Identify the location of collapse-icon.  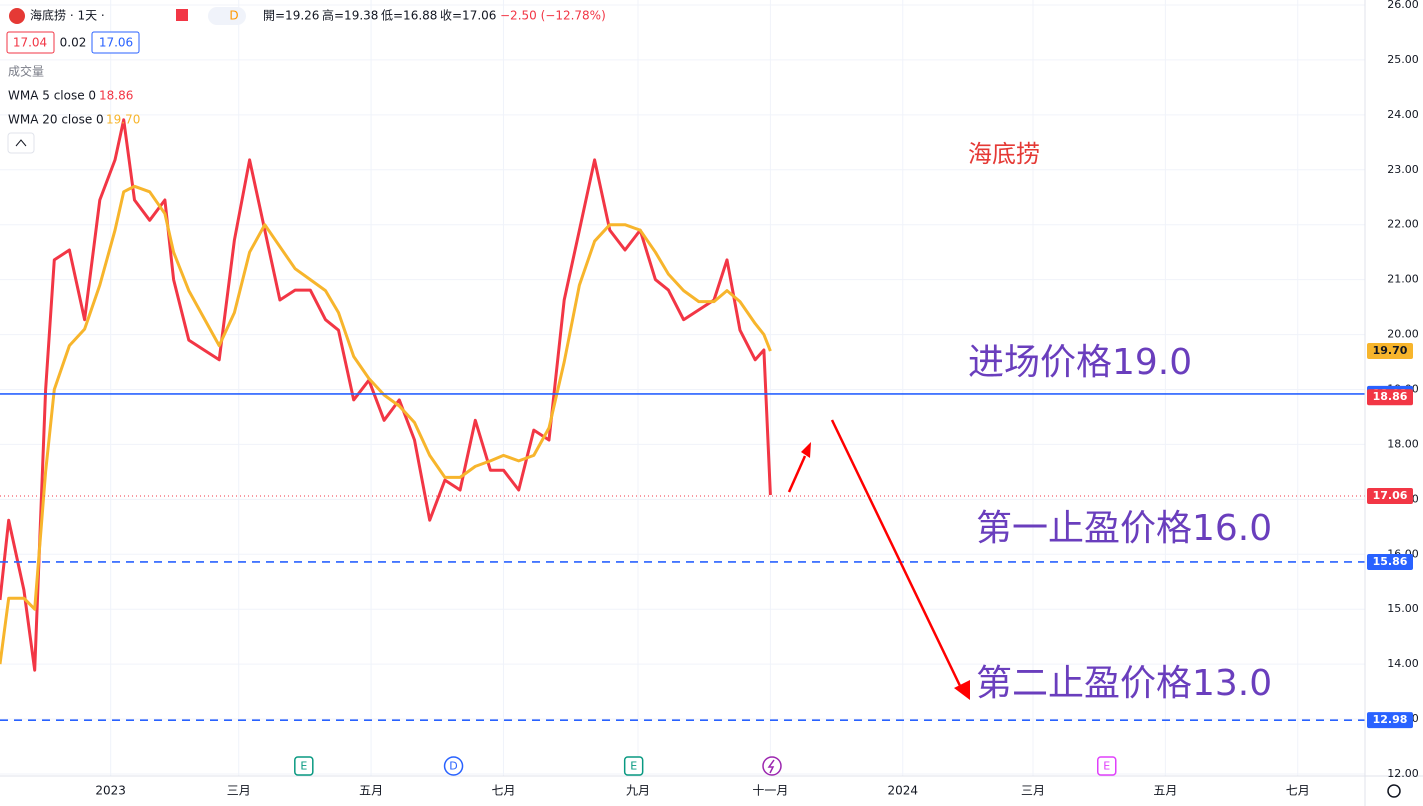
(21, 143).